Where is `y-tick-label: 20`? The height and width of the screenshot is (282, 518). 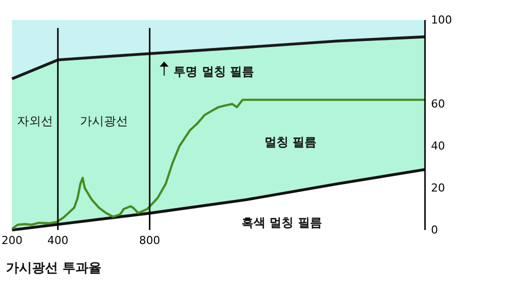 y-tick-label: 20 is located at coordinates (438, 188).